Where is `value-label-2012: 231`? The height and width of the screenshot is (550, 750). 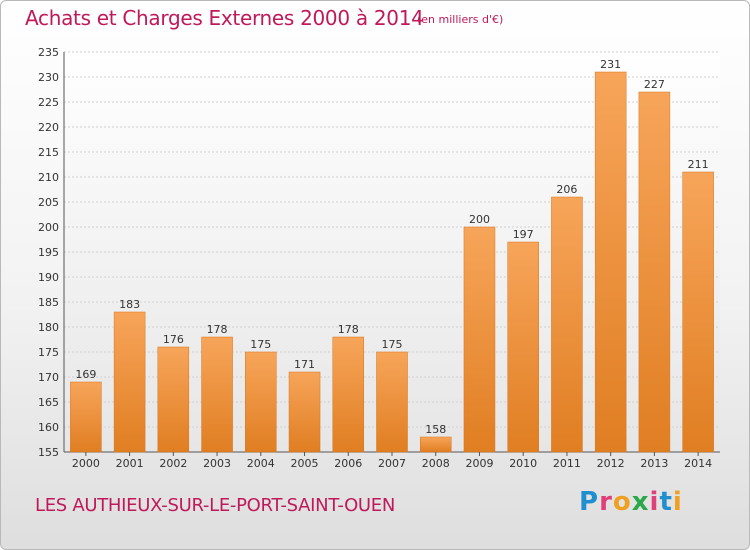 value-label-2012: 231 is located at coordinates (610, 64).